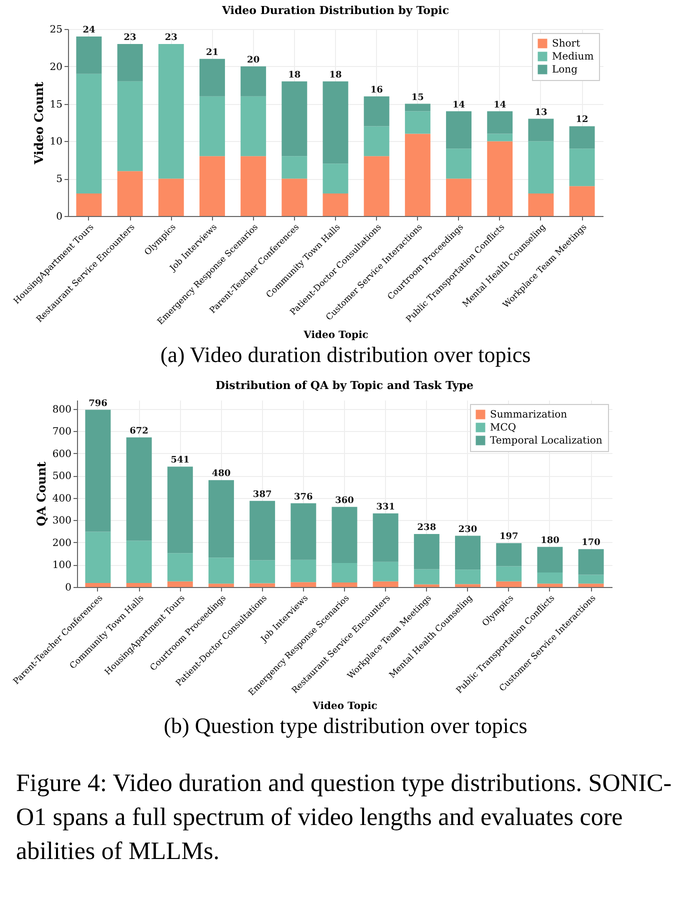 Image resolution: width=691 pixels, height=906 pixels. Describe the element at coordinates (62, 543) in the screenshot. I see `y-tick-label: 200` at that location.